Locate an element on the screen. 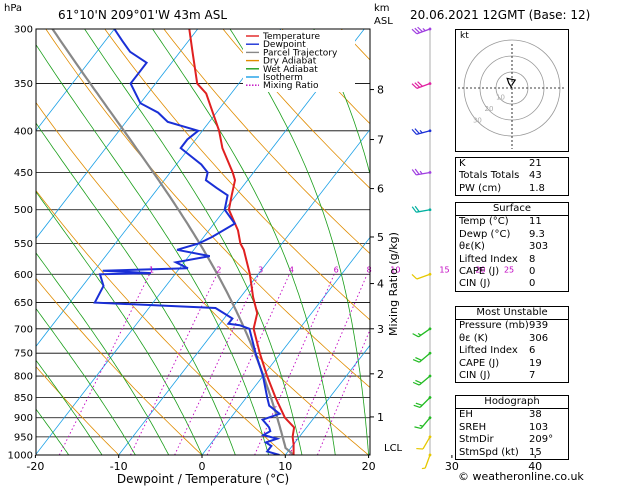 The height and width of the screenshot is (486, 629). pressure-tick-label: 350 is located at coordinates (23, 84).